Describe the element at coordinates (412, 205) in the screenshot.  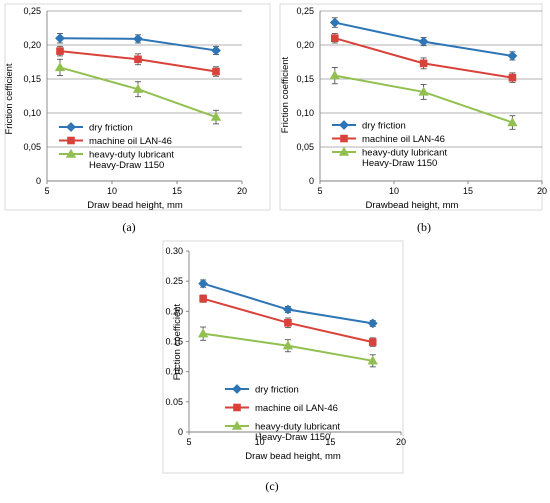
I see `x-axis-label: Drawbead height, mm` at that location.